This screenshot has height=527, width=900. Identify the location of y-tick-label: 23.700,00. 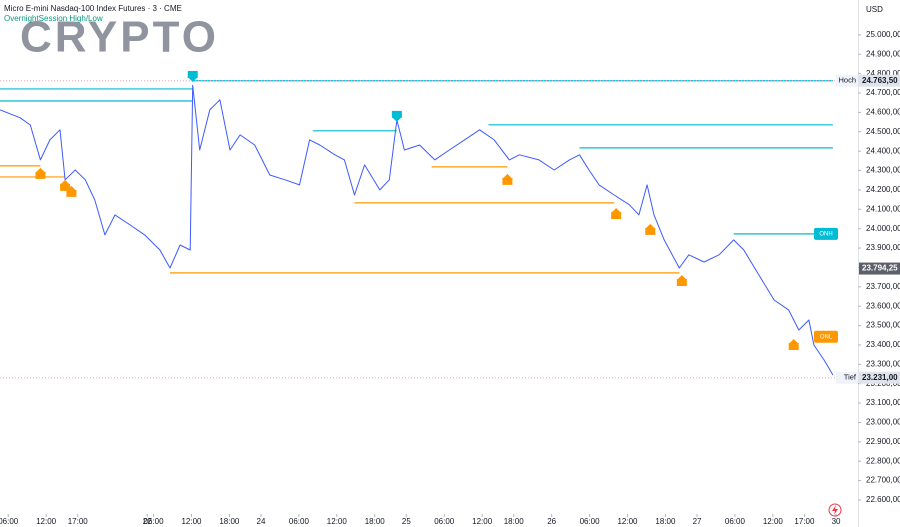
(883, 286).